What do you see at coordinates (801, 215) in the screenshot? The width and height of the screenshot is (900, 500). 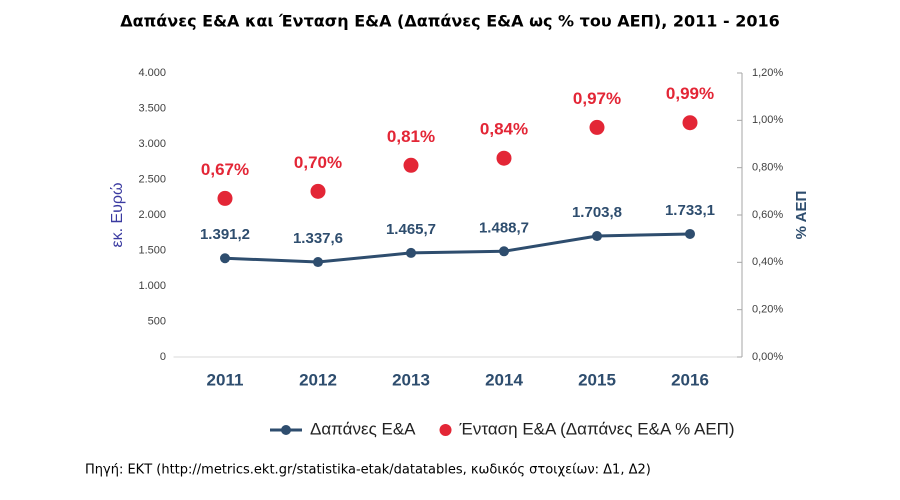 I see `y2-axis-label: % ΑΕΠ` at bounding box center [801, 215].